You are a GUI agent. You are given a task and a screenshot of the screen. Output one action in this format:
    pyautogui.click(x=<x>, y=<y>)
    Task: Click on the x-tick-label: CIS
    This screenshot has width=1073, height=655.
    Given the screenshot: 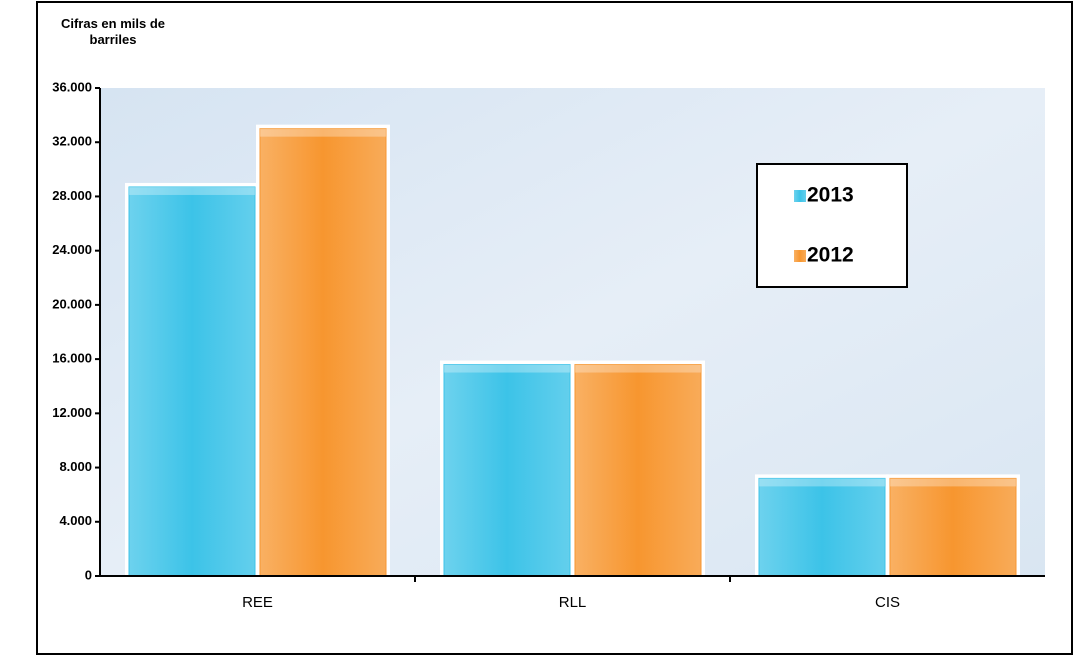 What is the action you would take?
    pyautogui.click(x=887, y=602)
    